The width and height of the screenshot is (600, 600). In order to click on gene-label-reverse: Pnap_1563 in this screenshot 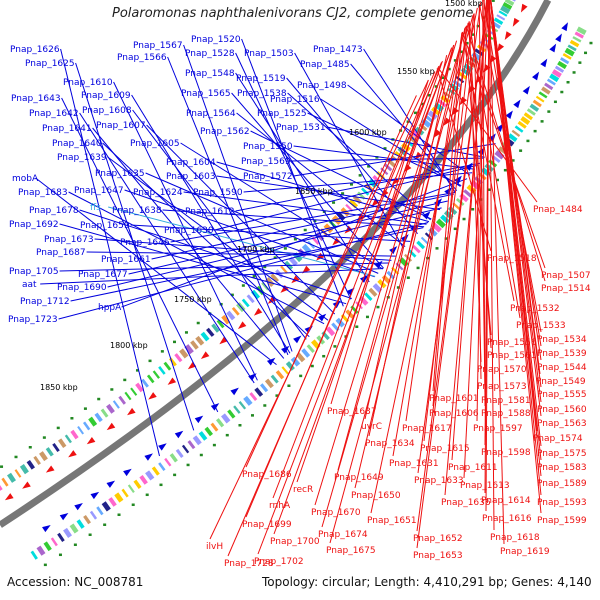, I will do `click(562, 424)`.